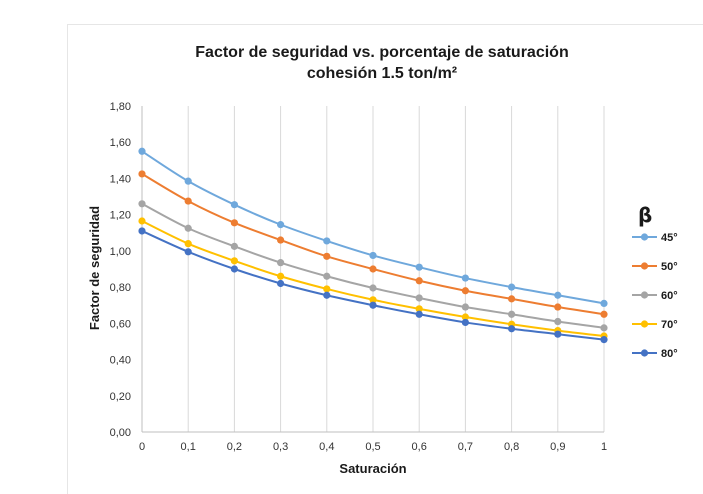  What do you see at coordinates (669, 354) in the screenshot?
I see `legend-label-80°: 80°` at bounding box center [669, 354].